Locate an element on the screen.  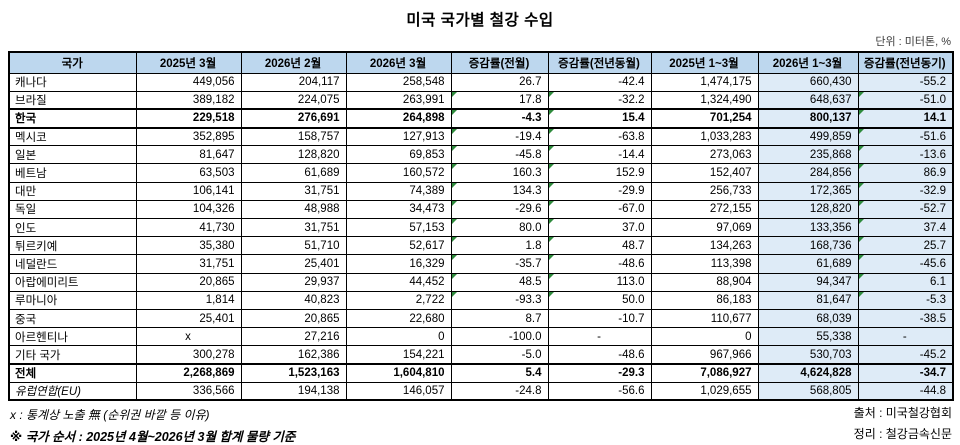
data-cell: 50.0 is located at coordinates (599, 300).